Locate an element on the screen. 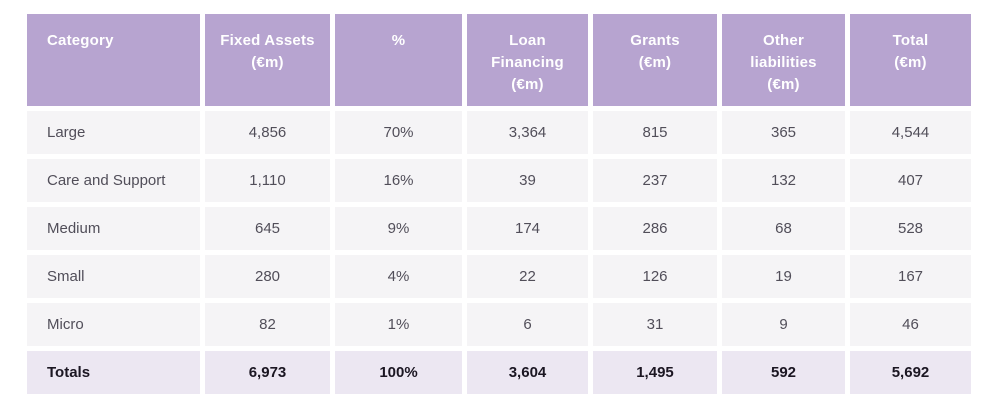 The image size is (1000, 404). value-cell: 39 is located at coordinates (527, 180).